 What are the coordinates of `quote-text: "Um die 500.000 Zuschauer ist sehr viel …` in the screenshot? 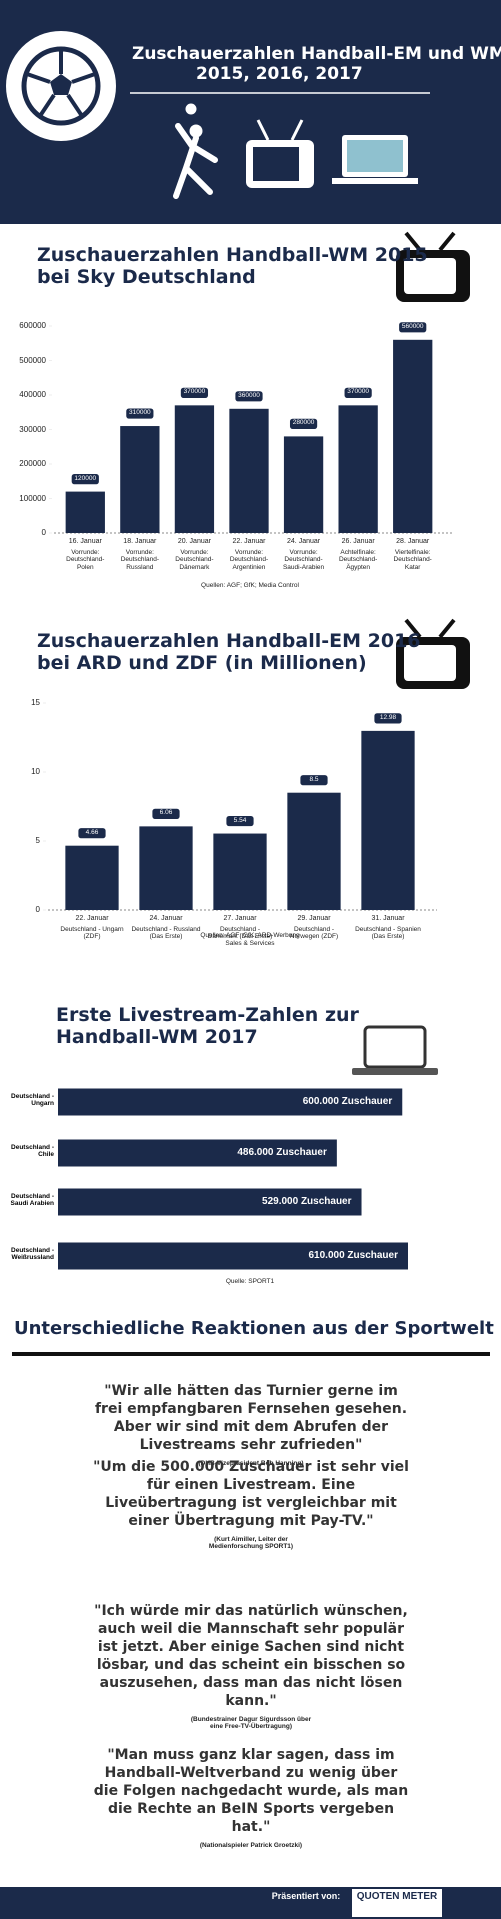 It's located at (251, 1494).